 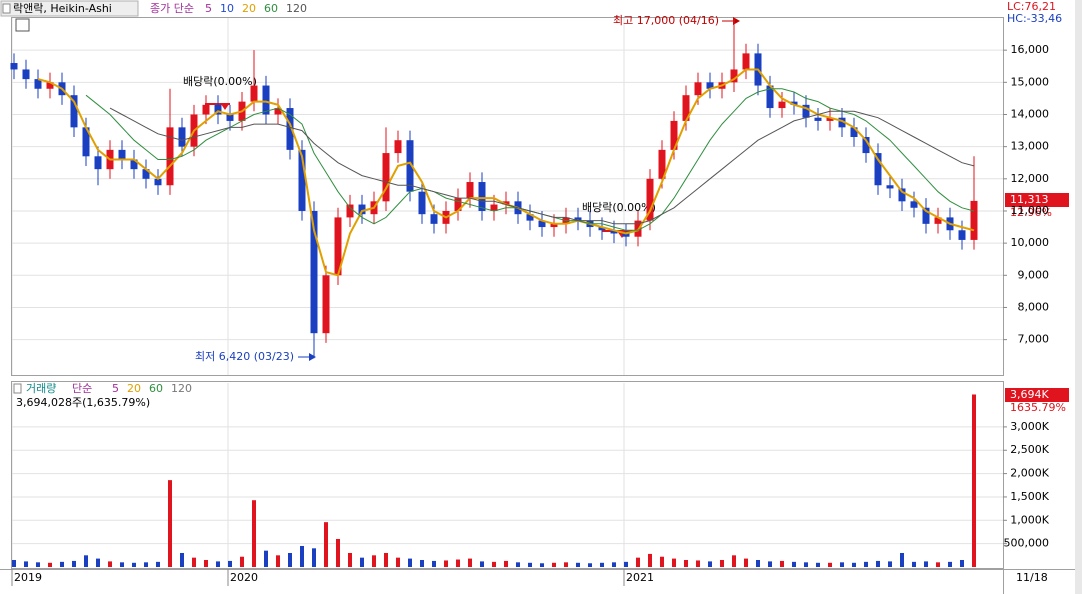 I want to click on ma-legend-label: 종가 단순, so click(x=172, y=8).